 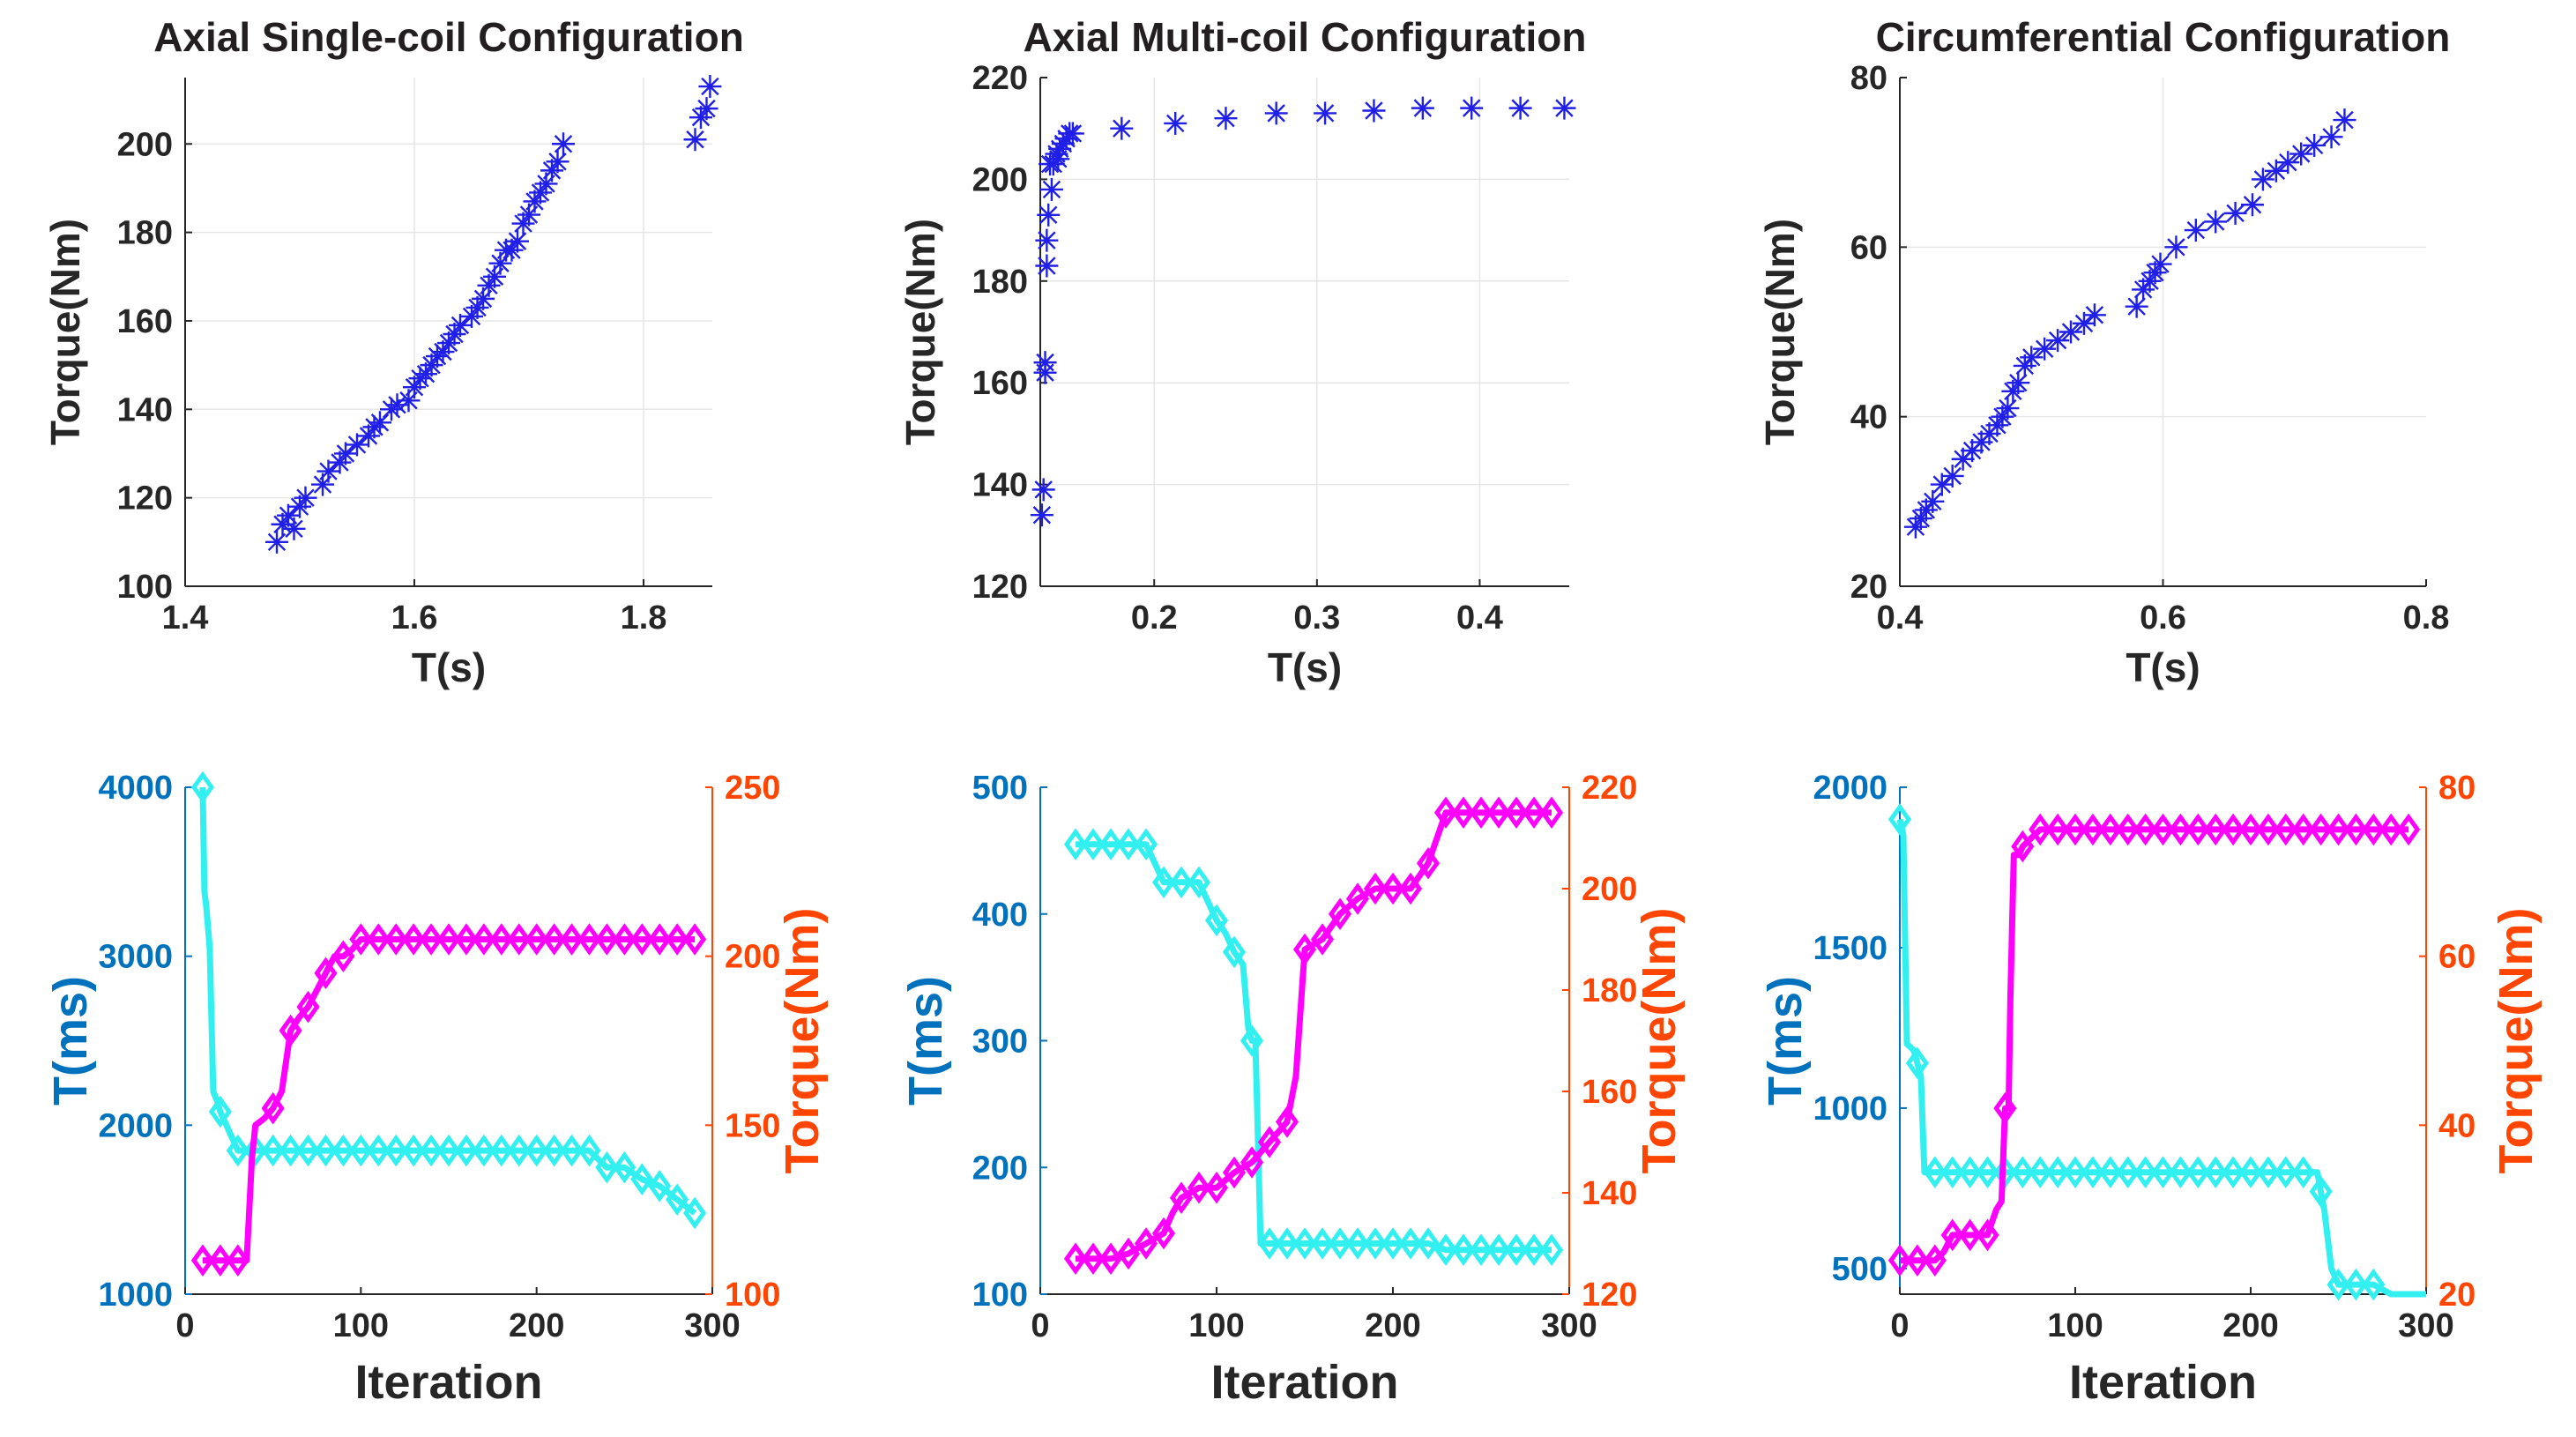 I want to click on x-tick-label: 0, so click(x=1040, y=1325).